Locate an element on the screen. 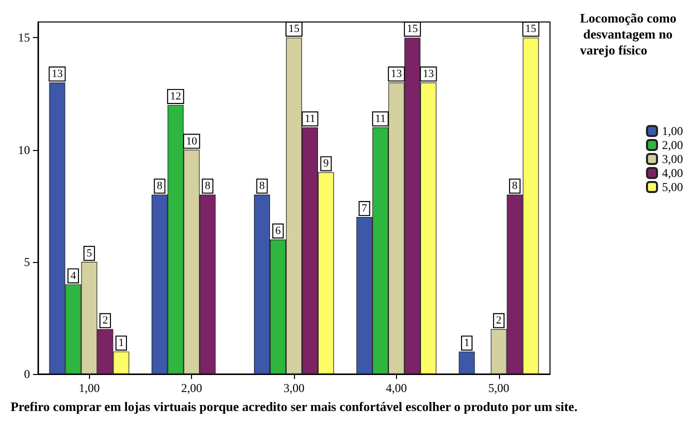 The height and width of the screenshot is (430, 696). legend-label: 3,00 is located at coordinates (672, 159).